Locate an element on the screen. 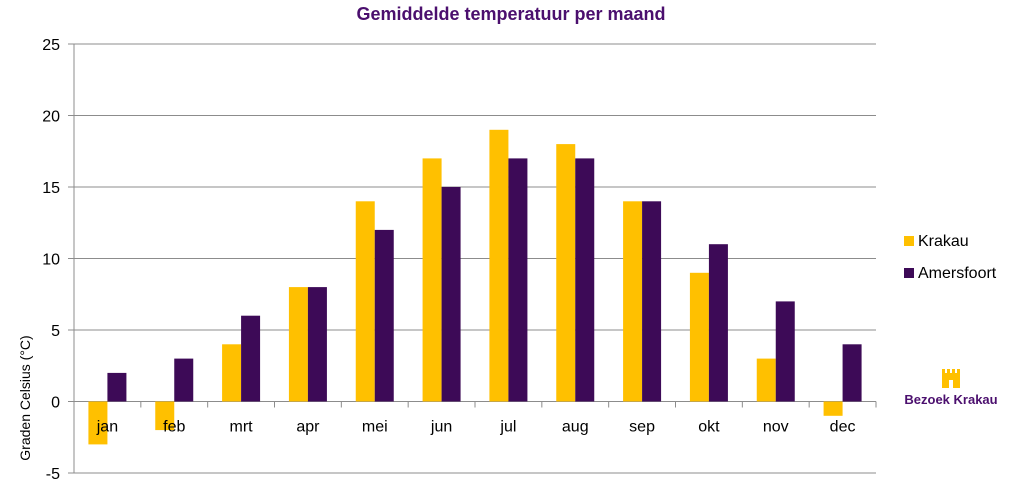 This screenshot has width=1024, height=493. legend: Krakau Amersfoort is located at coordinates (950, 257).